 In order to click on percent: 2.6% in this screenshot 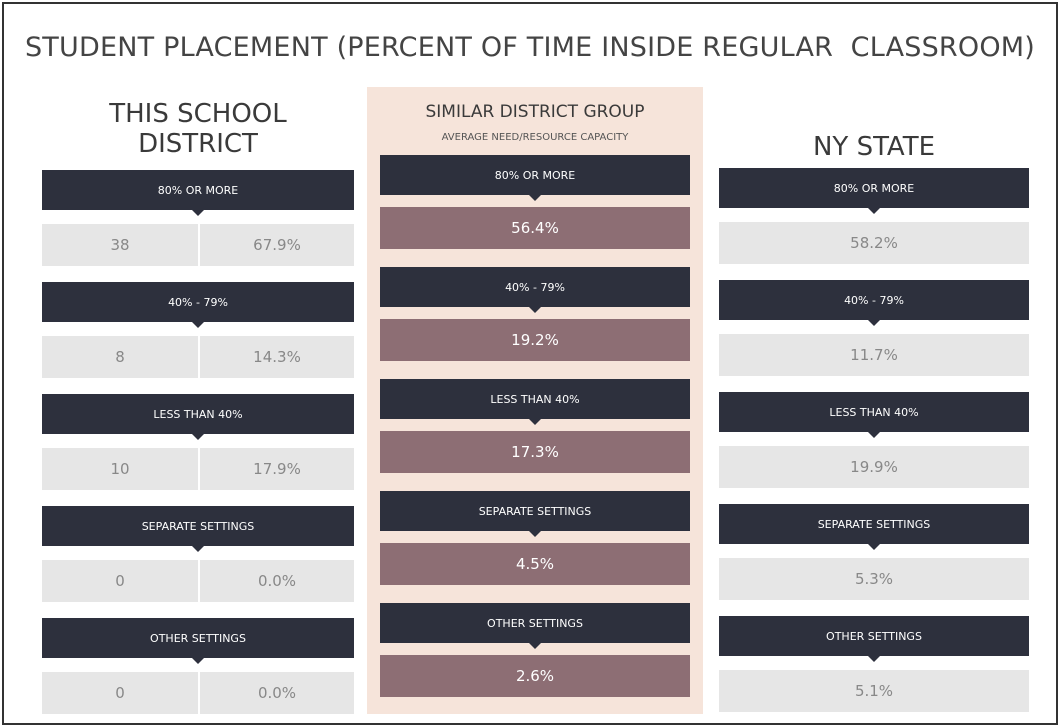, I will do `click(535, 676)`.